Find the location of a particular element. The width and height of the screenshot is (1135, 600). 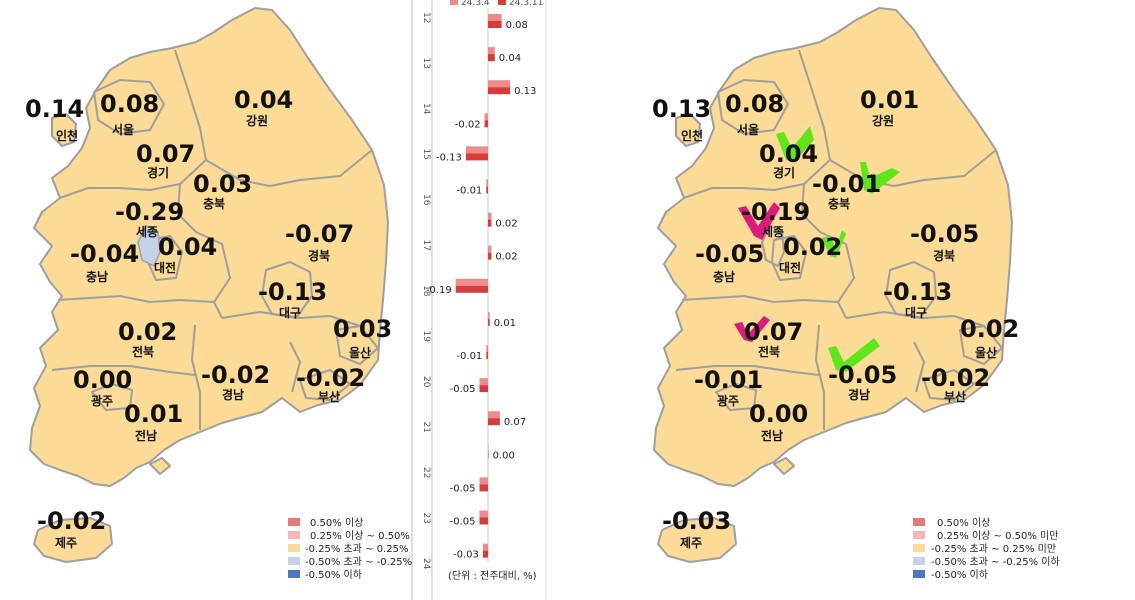

right-incheon-island is located at coordinates (688, 130).